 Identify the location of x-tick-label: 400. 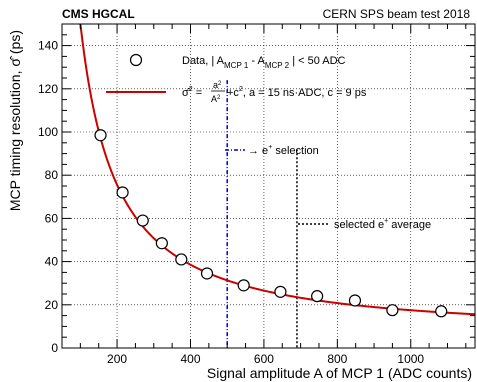
(190, 359).